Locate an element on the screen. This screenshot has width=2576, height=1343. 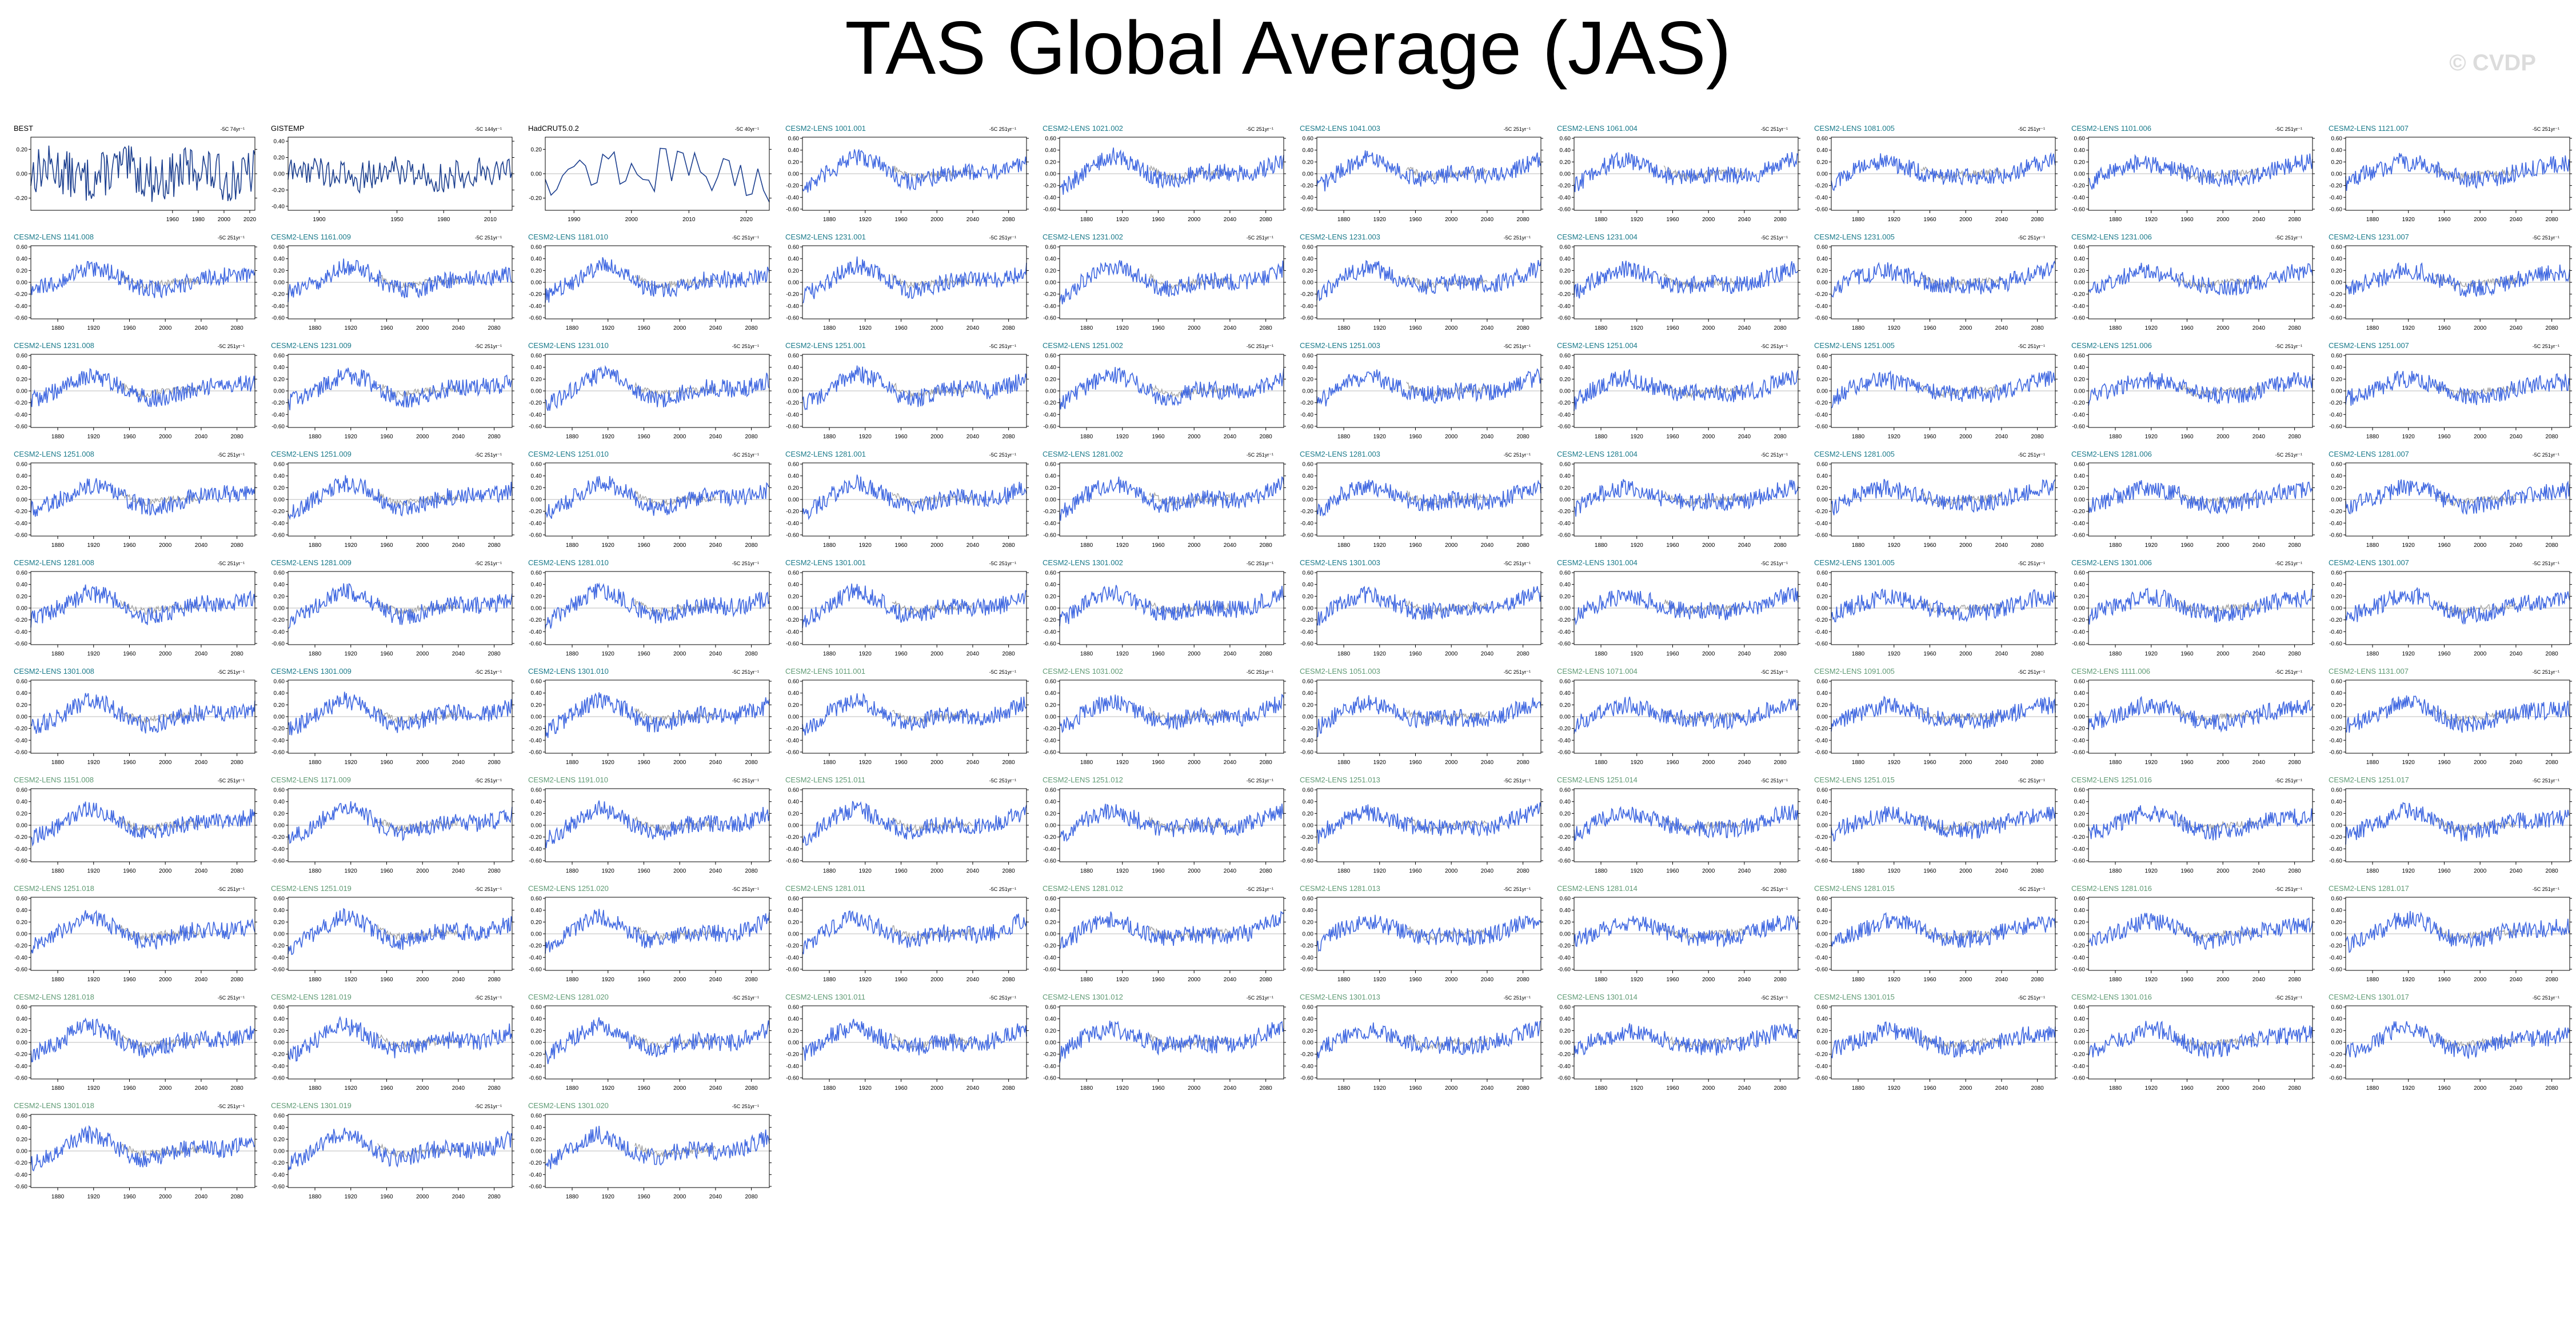
panel-title: CESM2-LENS 1251.020 is located at coordinates (568, 888).